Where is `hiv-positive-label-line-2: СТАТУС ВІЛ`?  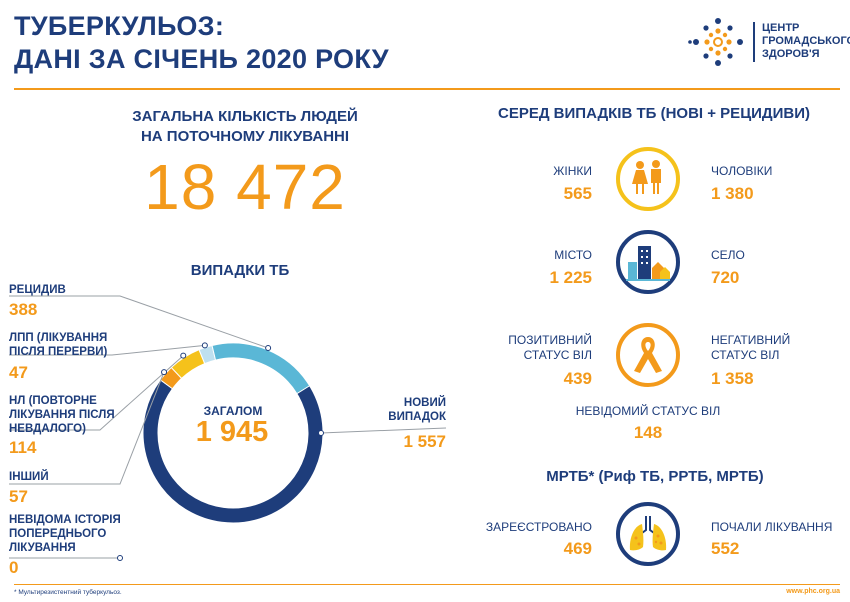 hiv-positive-label-line-2: СТАТУС ВІЛ is located at coordinates (557, 355).